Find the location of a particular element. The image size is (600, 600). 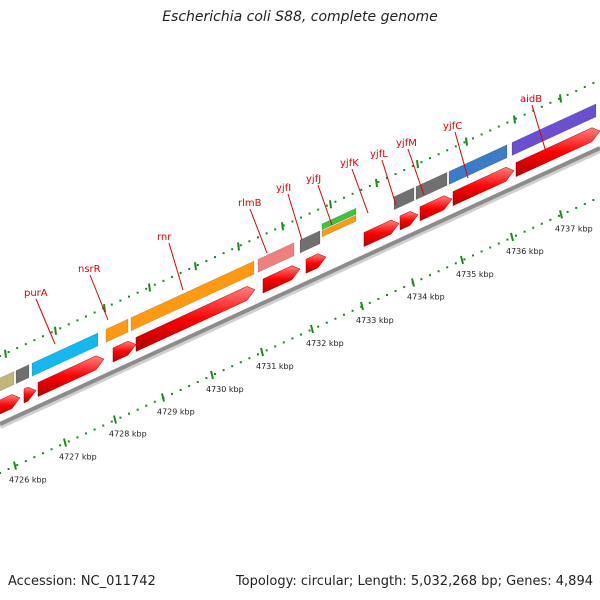

kbp-label: 4732 kbp is located at coordinates (325, 343).